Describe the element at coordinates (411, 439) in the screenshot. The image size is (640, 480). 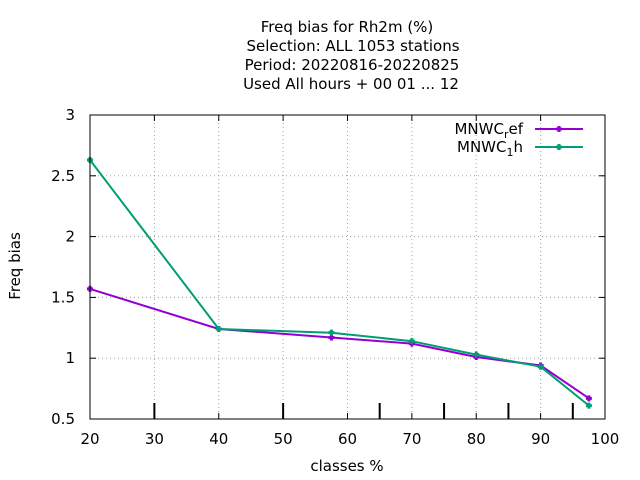
I see `x-tick-label: 70` at that location.